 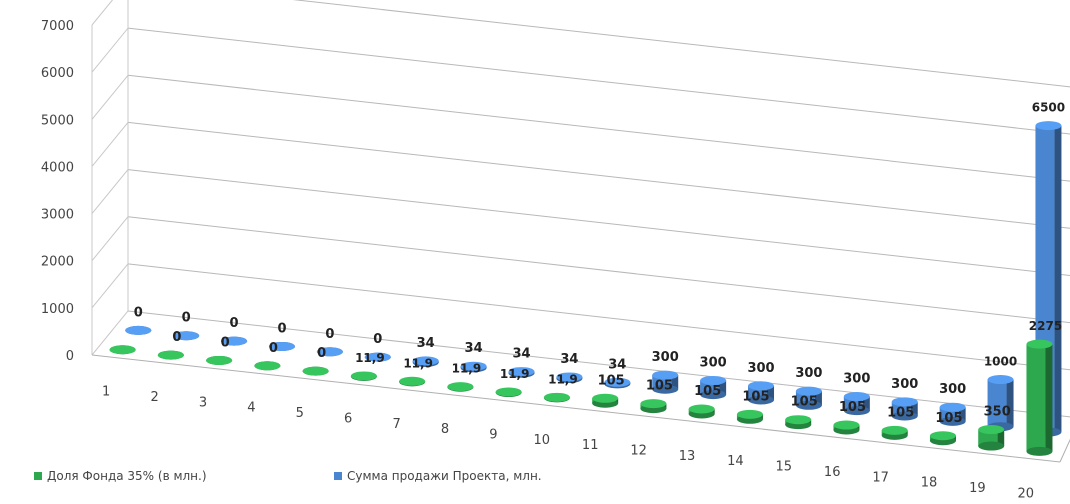 I want to click on x-tick-label: 17, so click(x=880, y=477).